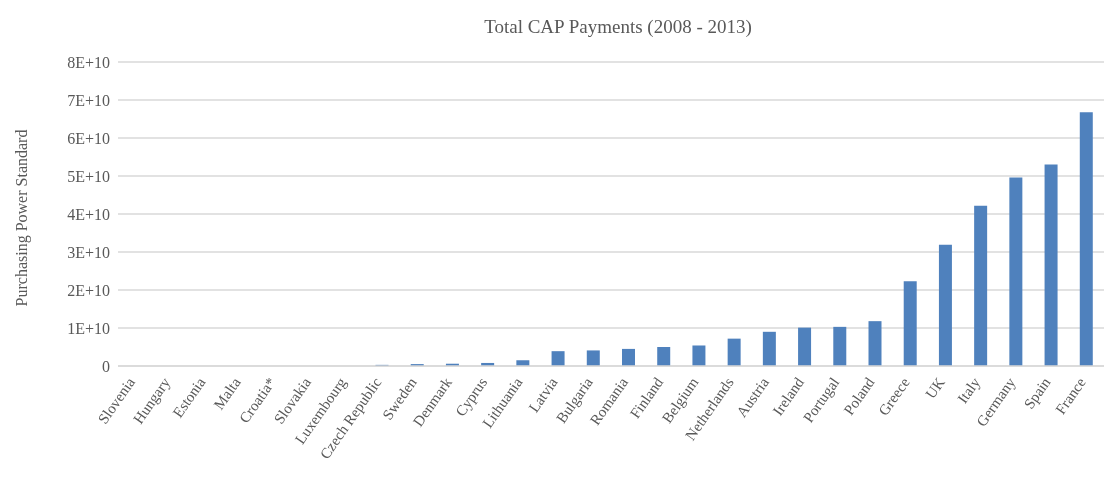  What do you see at coordinates (88, 100) in the screenshot?
I see `y-tick-label: 7E+10` at bounding box center [88, 100].